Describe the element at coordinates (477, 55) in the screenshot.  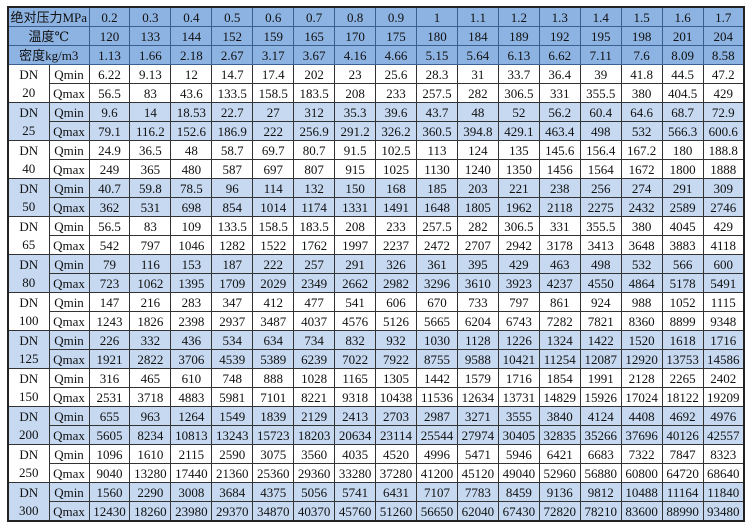
I see `density-value: 5.64` at that location.